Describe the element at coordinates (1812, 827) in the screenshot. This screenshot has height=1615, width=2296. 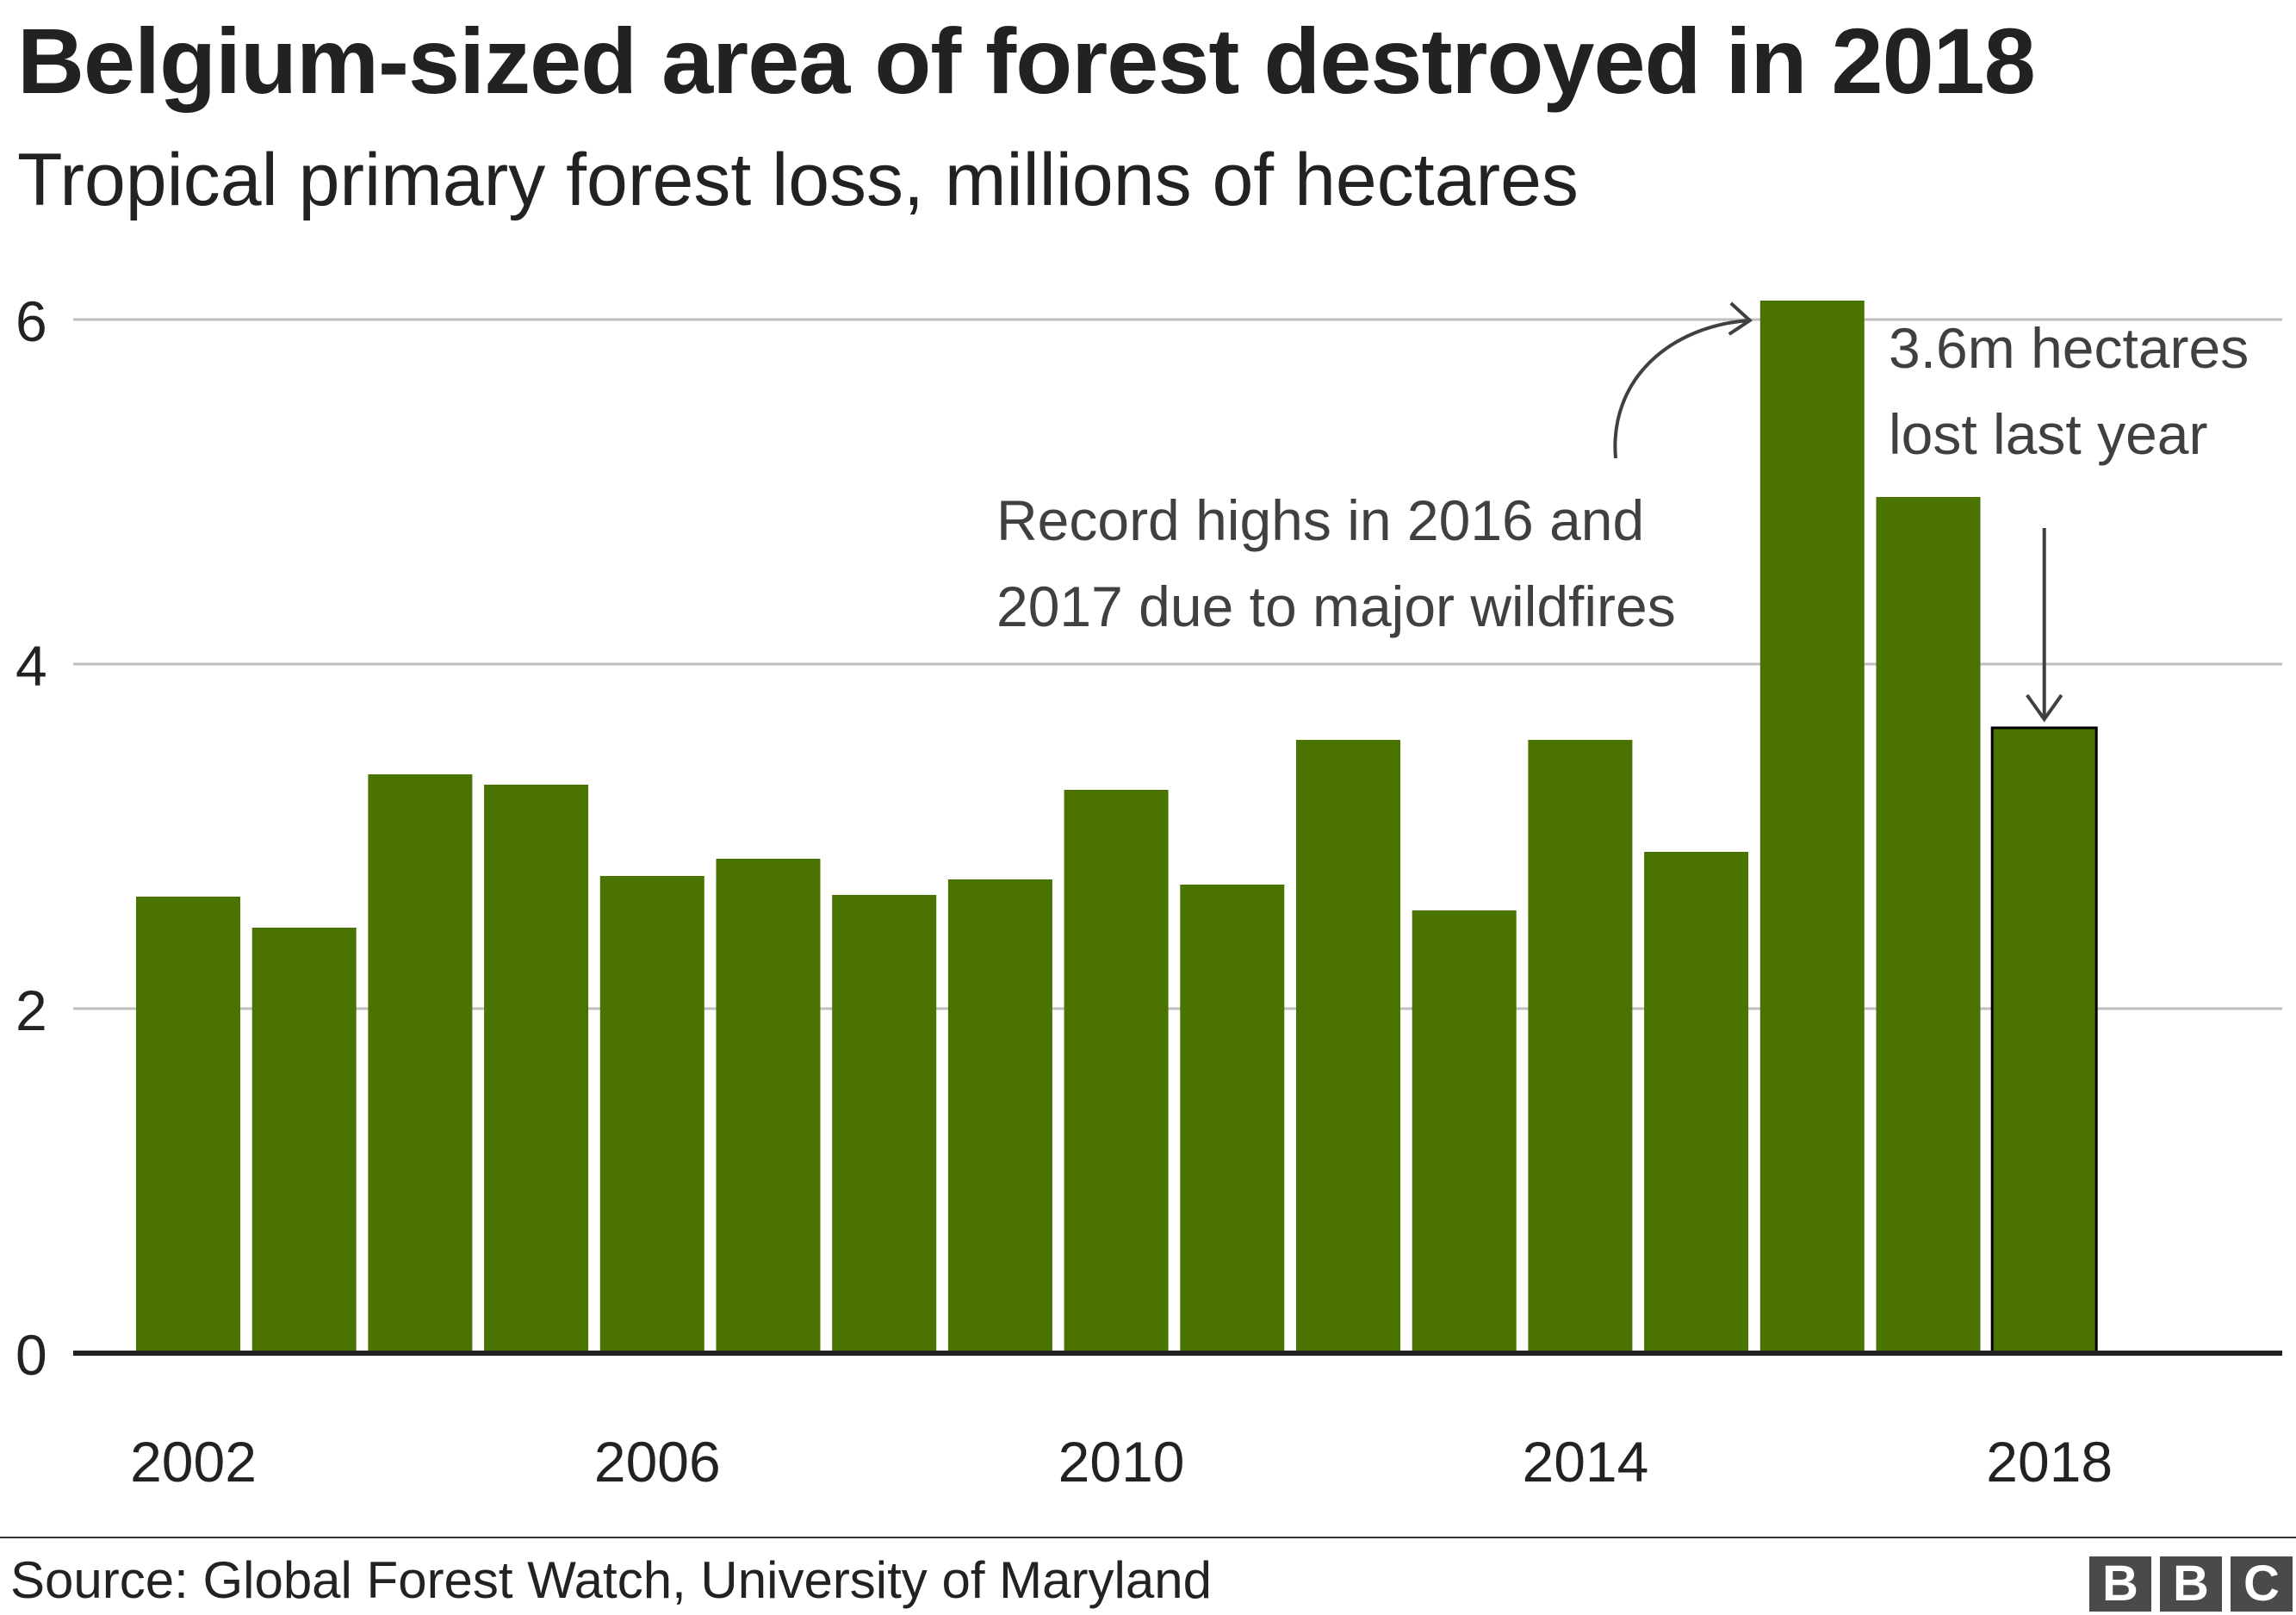
I see `bar-2016` at that location.